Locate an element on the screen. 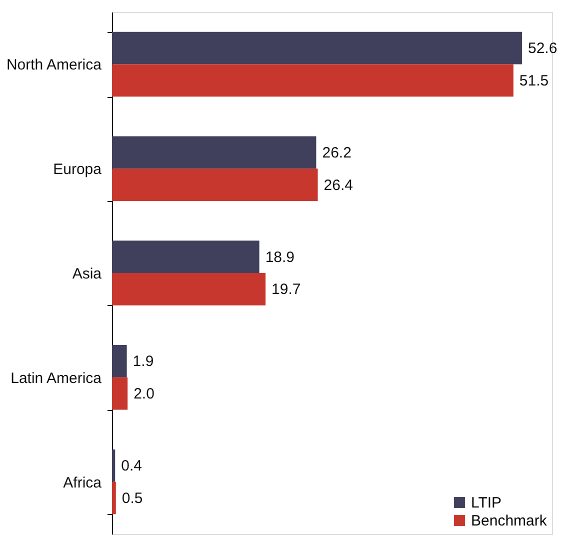 The height and width of the screenshot is (550, 582). data-label: 26.4 is located at coordinates (338, 185).